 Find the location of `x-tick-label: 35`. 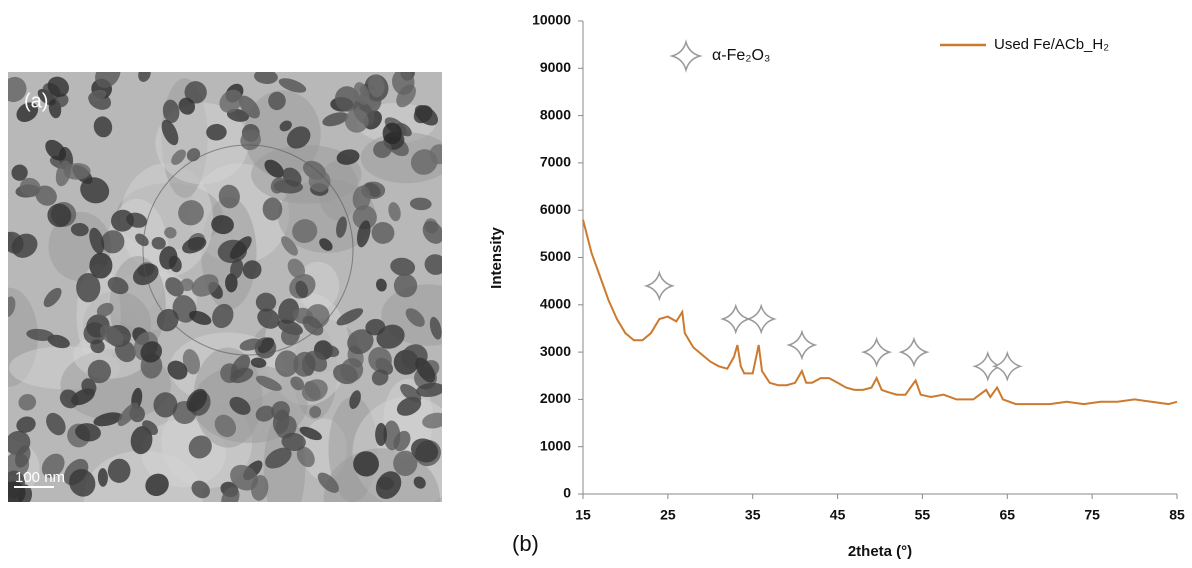

x-tick-label: 35 is located at coordinates (753, 515).